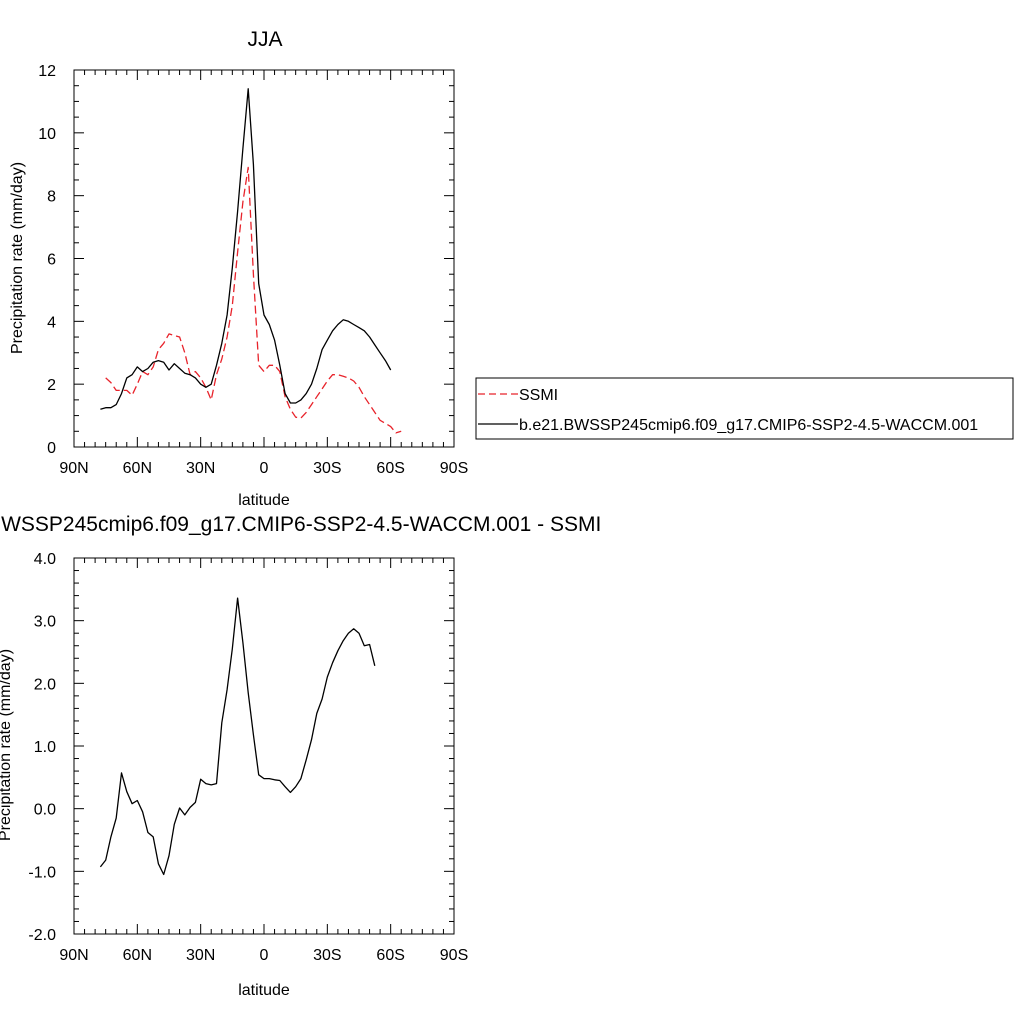 The image size is (1024, 1024). Describe the element at coordinates (45, 684) in the screenshot. I see `y-tick-label: 2.0` at that location.